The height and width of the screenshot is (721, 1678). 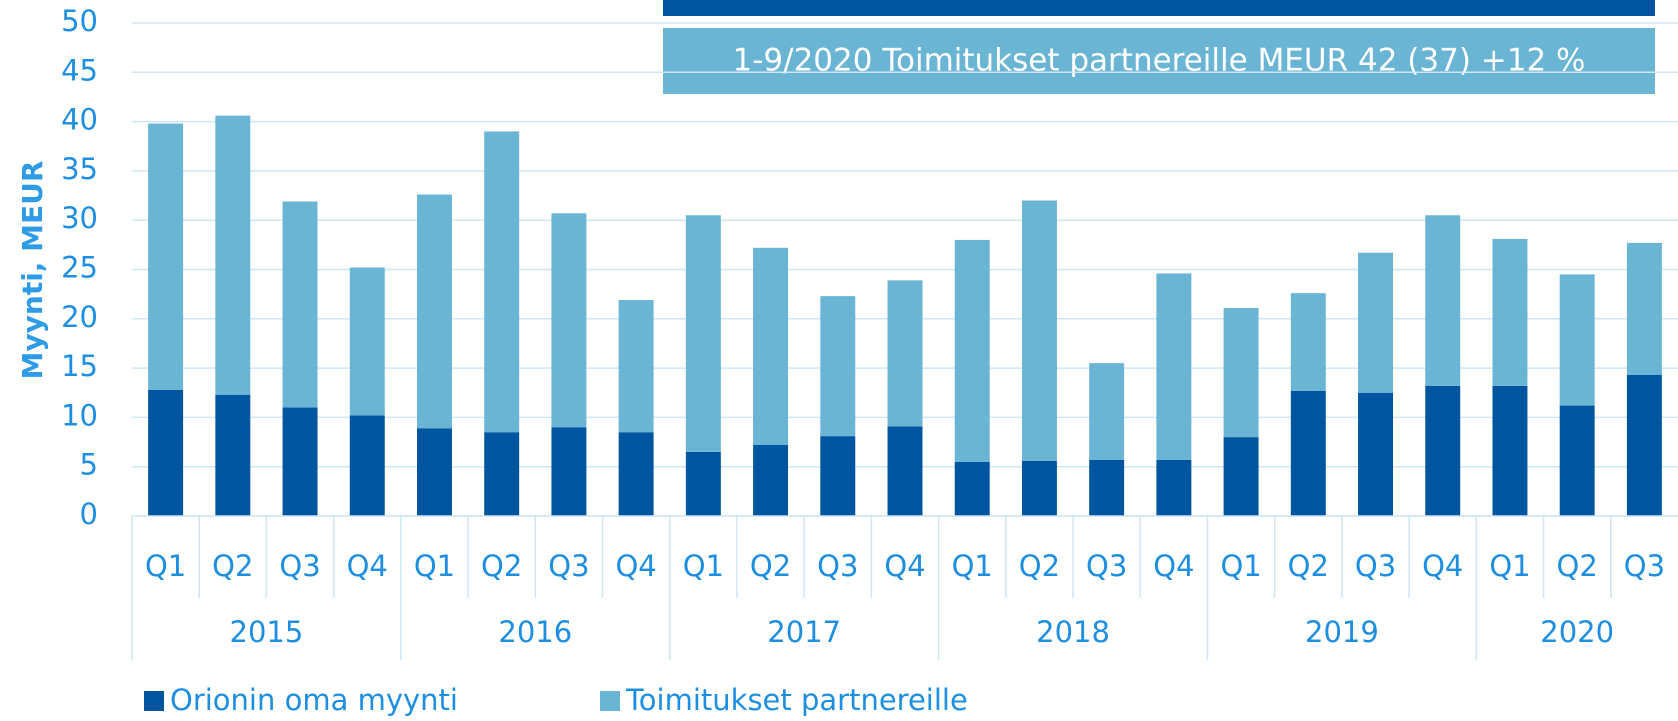 I want to click on y-tick-label: 5, so click(x=89, y=465).